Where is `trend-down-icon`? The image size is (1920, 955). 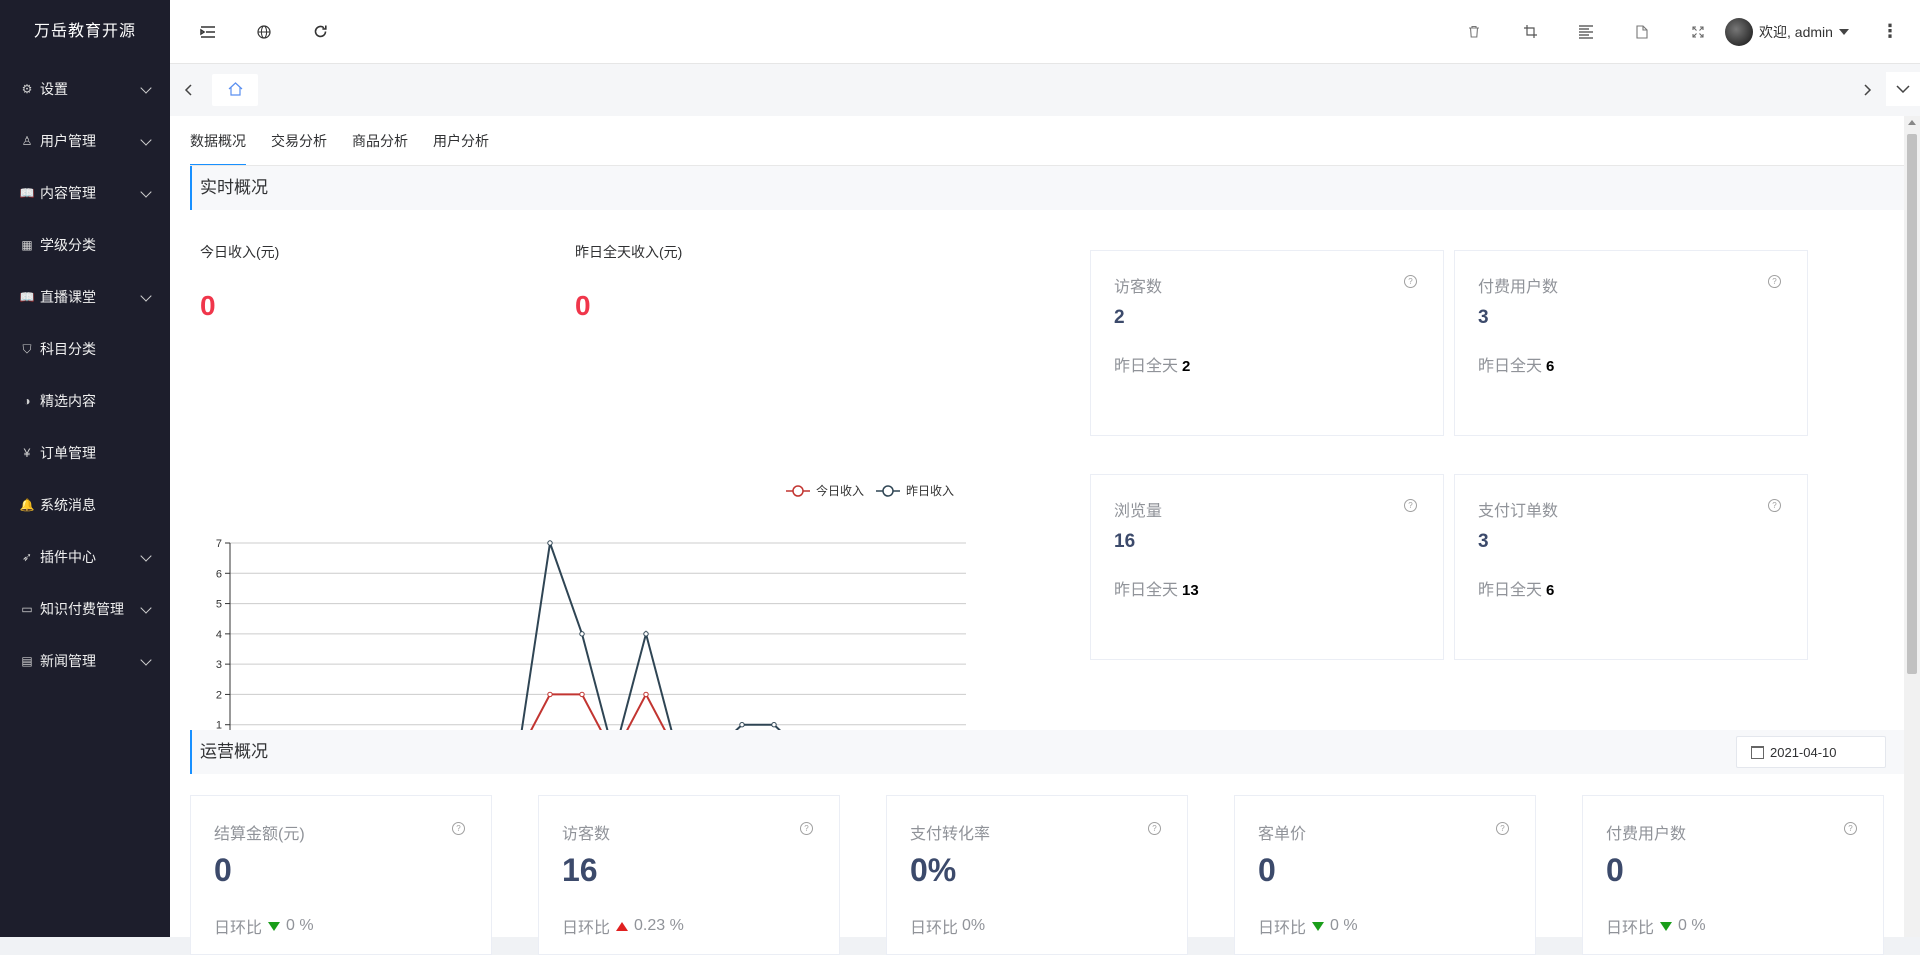 trend-down-icon is located at coordinates (274, 926).